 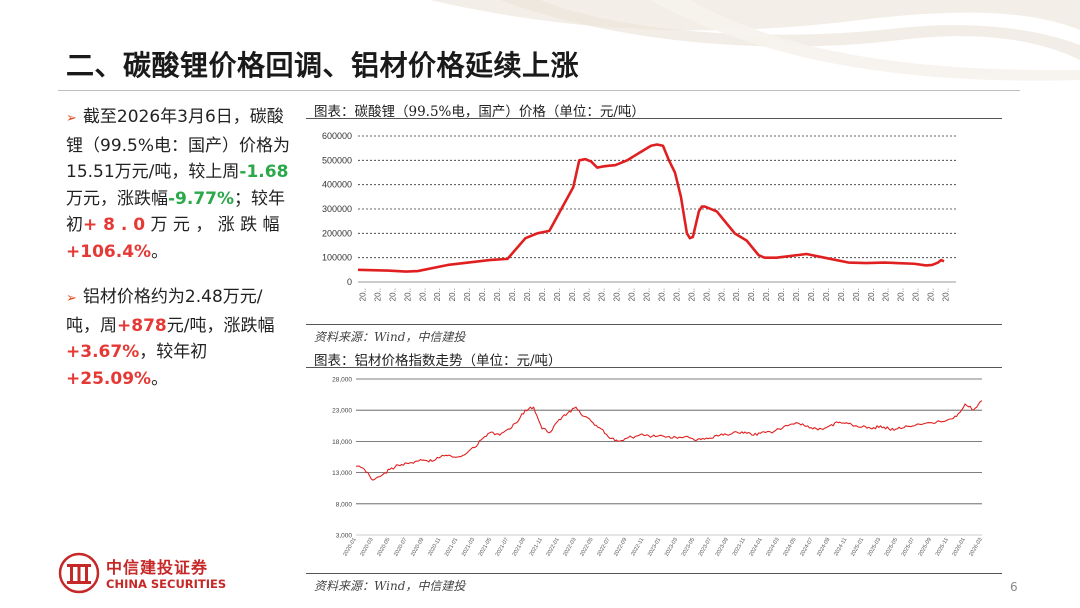 I want to click on x-tick-label: 2025-05, so click(x=891, y=547).